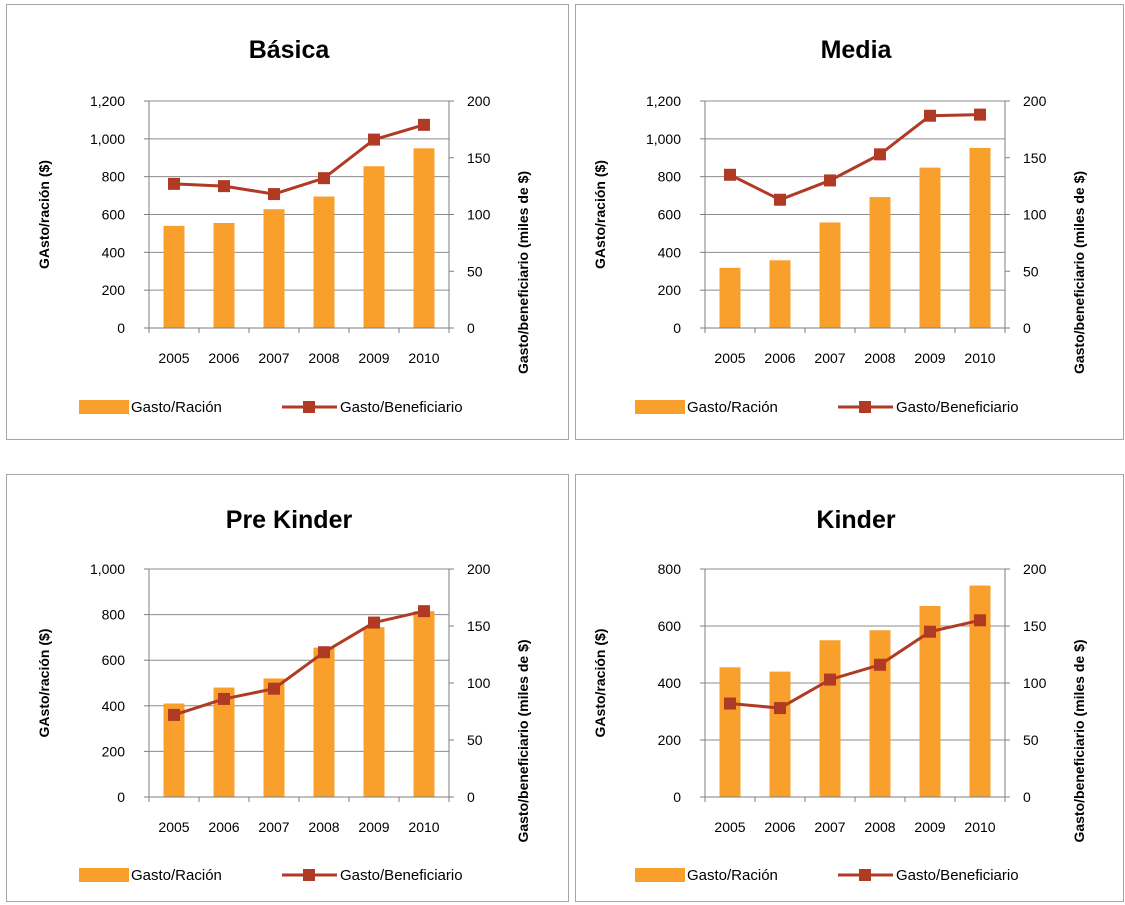 This screenshot has width=1125, height=905. I want to click on chart-title: Kinder, so click(855, 520).